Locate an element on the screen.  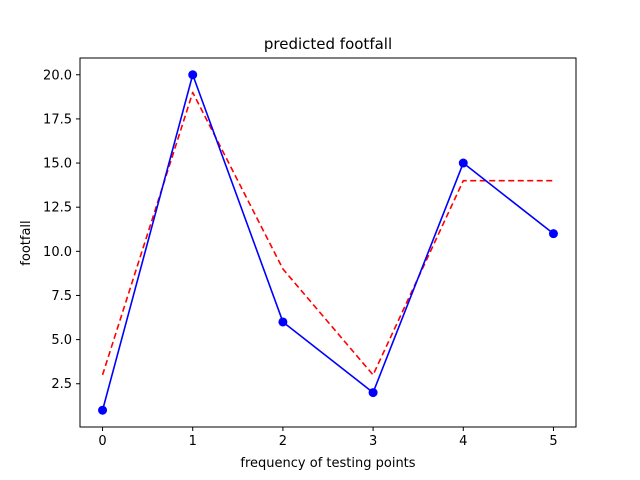
y-tick-label: 7.5 is located at coordinates (61, 296).